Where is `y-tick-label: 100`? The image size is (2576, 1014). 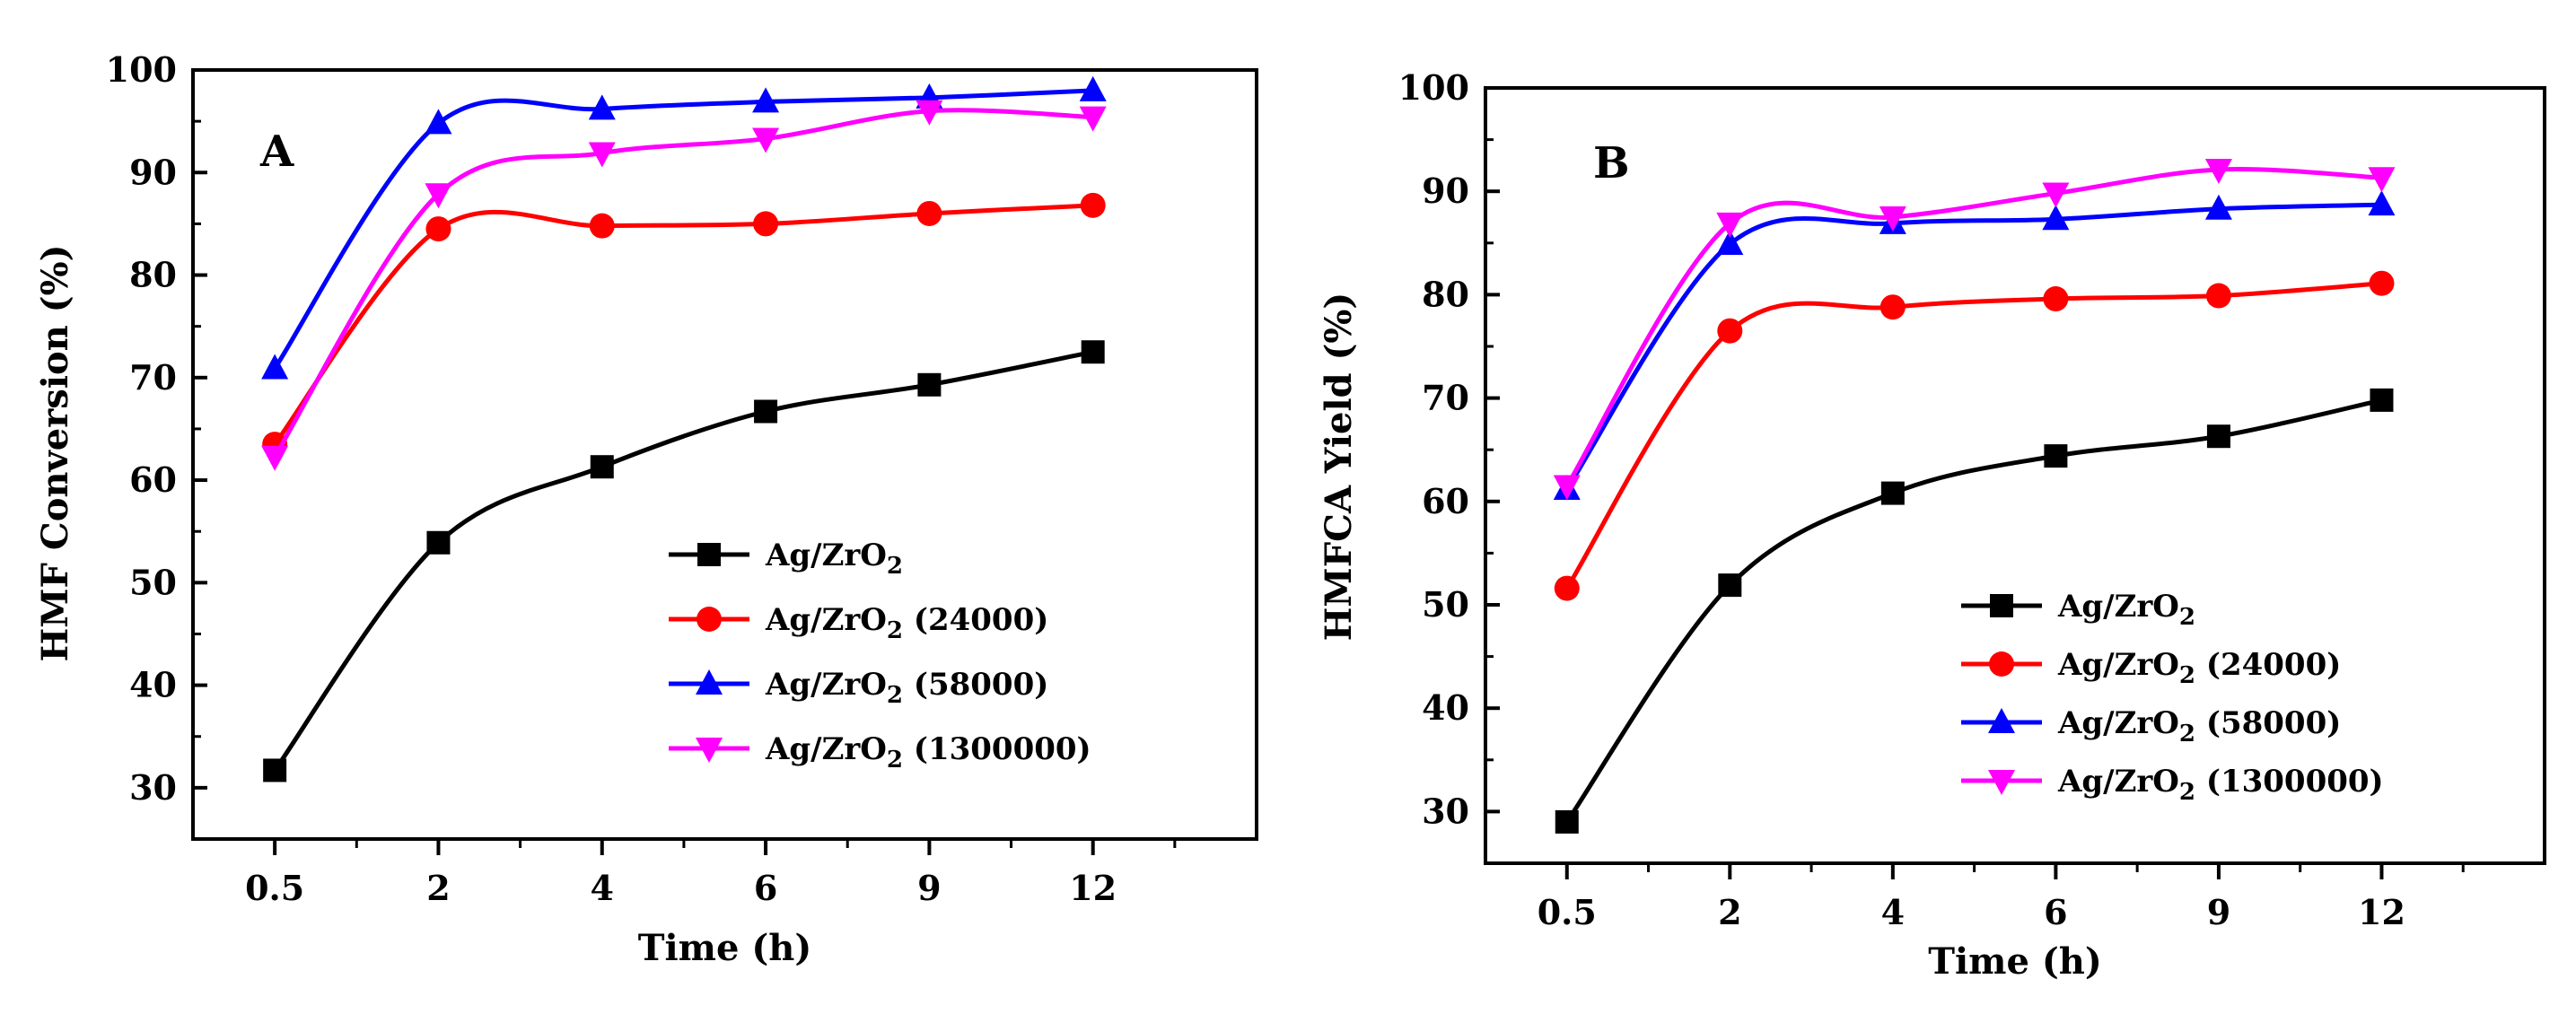
y-tick-label: 100 is located at coordinates (1433, 87).